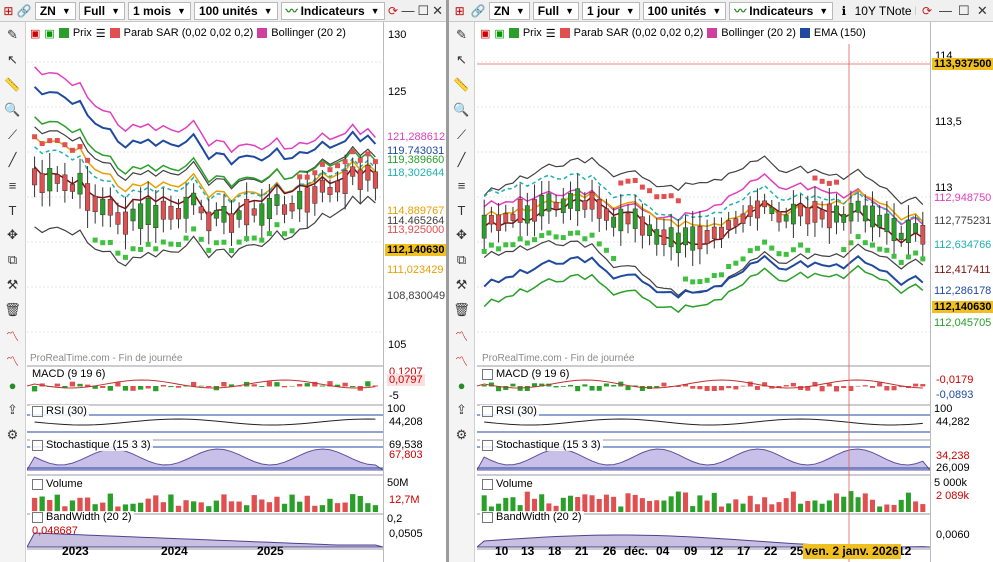 The height and width of the screenshot is (562, 993). Describe the element at coordinates (415, 270) in the screenshot. I see `price-tag: 111,023429` at that location.